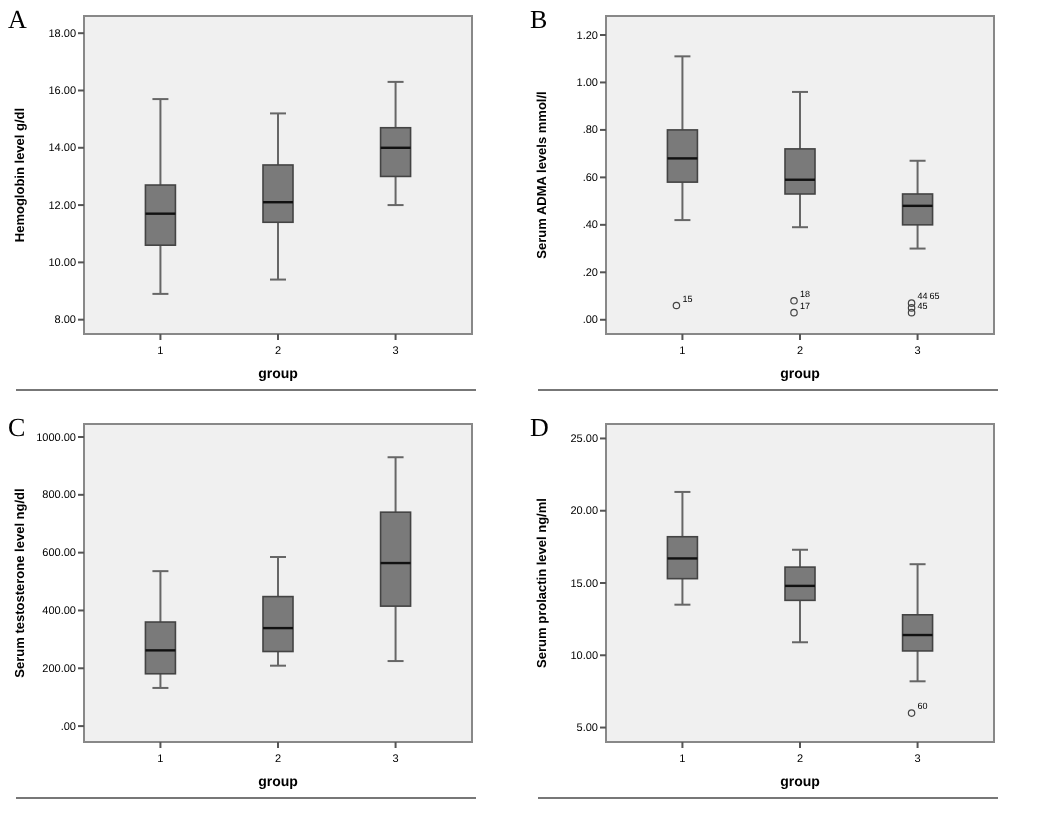 This screenshot has height=814, width=1044. Describe the element at coordinates (539, 19) in the screenshot. I see `chart-title: B` at that location.